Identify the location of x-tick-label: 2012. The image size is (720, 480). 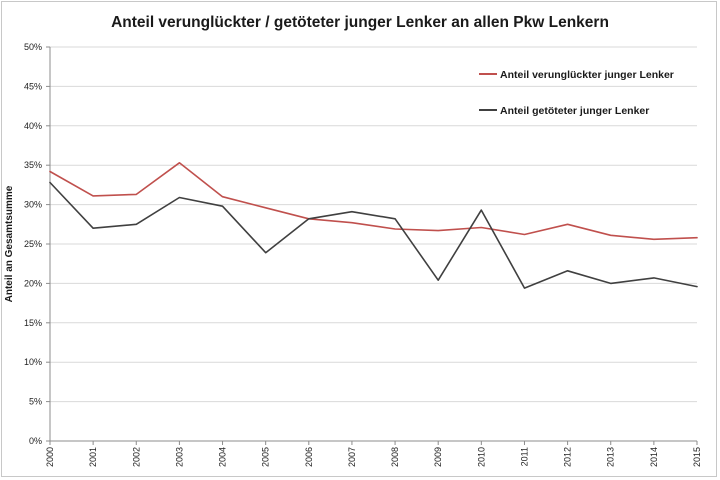
(568, 457).